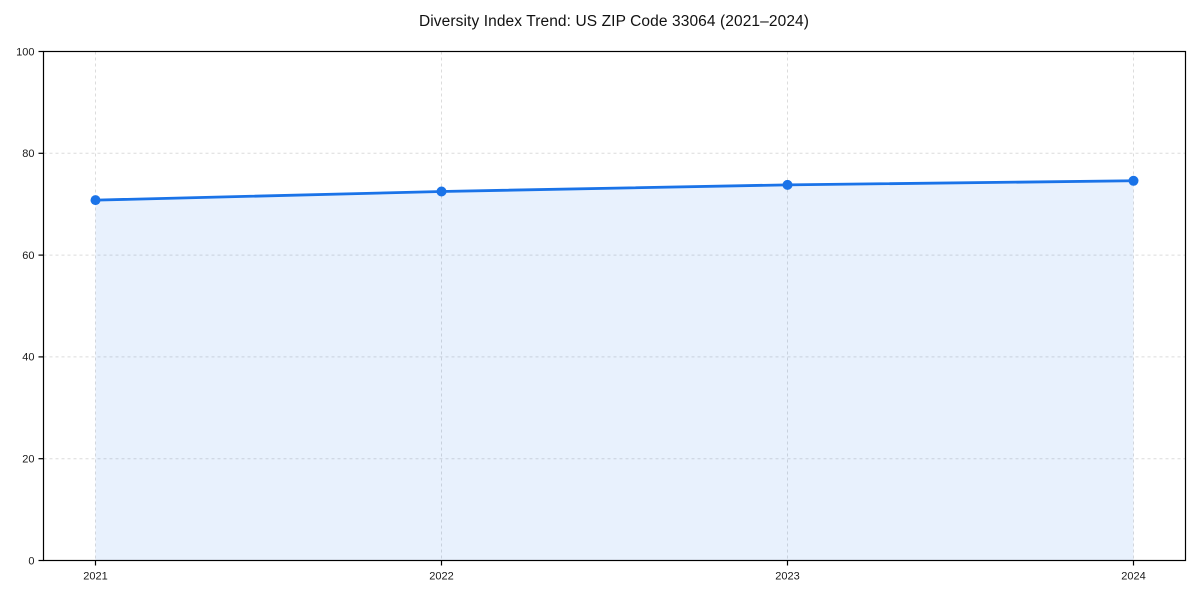  Describe the element at coordinates (28, 460) in the screenshot. I see `y-tick-label: 20` at that location.